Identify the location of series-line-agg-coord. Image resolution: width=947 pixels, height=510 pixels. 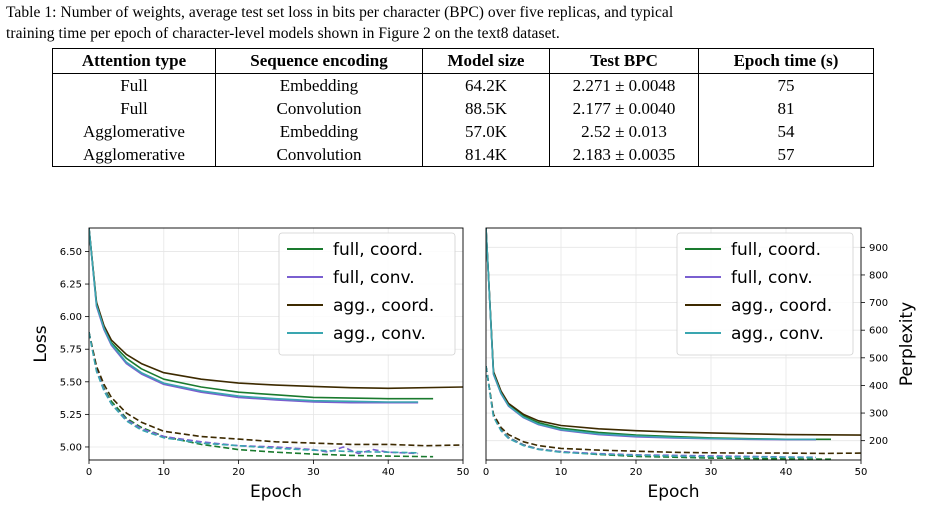
(276, 309).